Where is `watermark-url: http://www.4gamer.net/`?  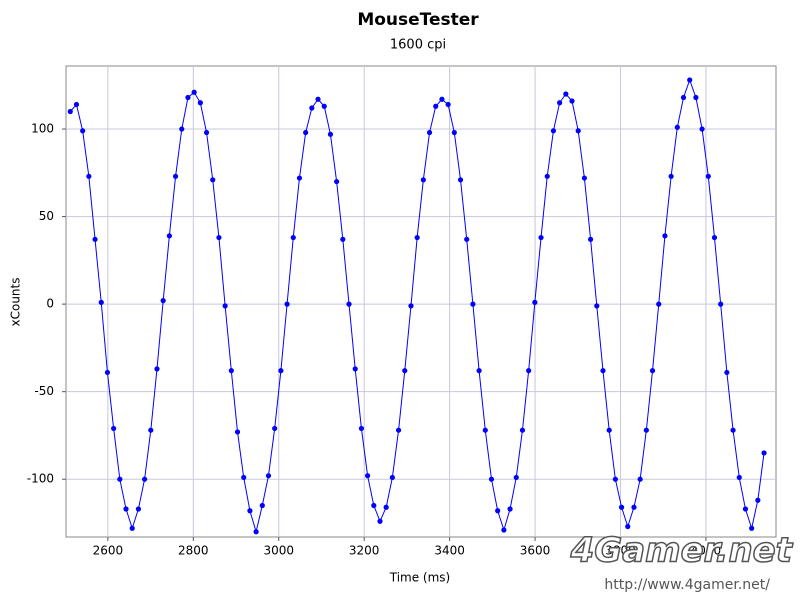 watermark-url: http://www.4gamer.net/ is located at coordinates (687, 585).